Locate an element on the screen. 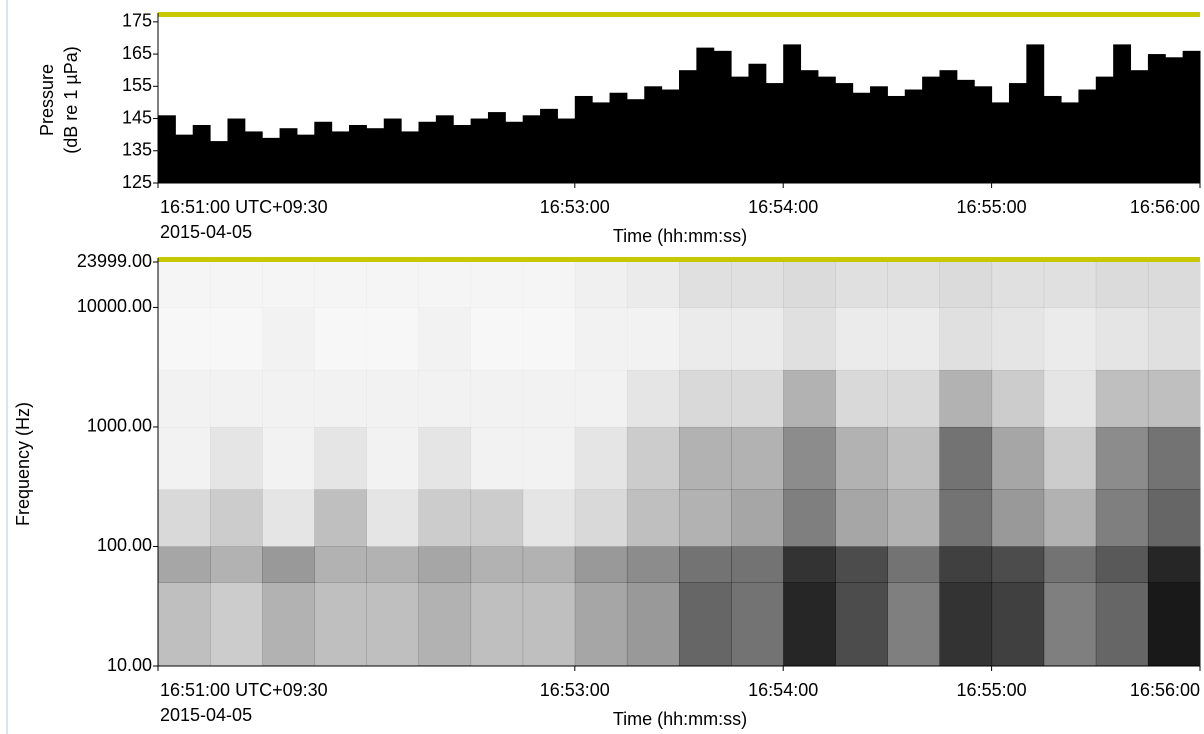 This screenshot has height=734, width=1204. y-tick-label: 125 is located at coordinates (137, 182).